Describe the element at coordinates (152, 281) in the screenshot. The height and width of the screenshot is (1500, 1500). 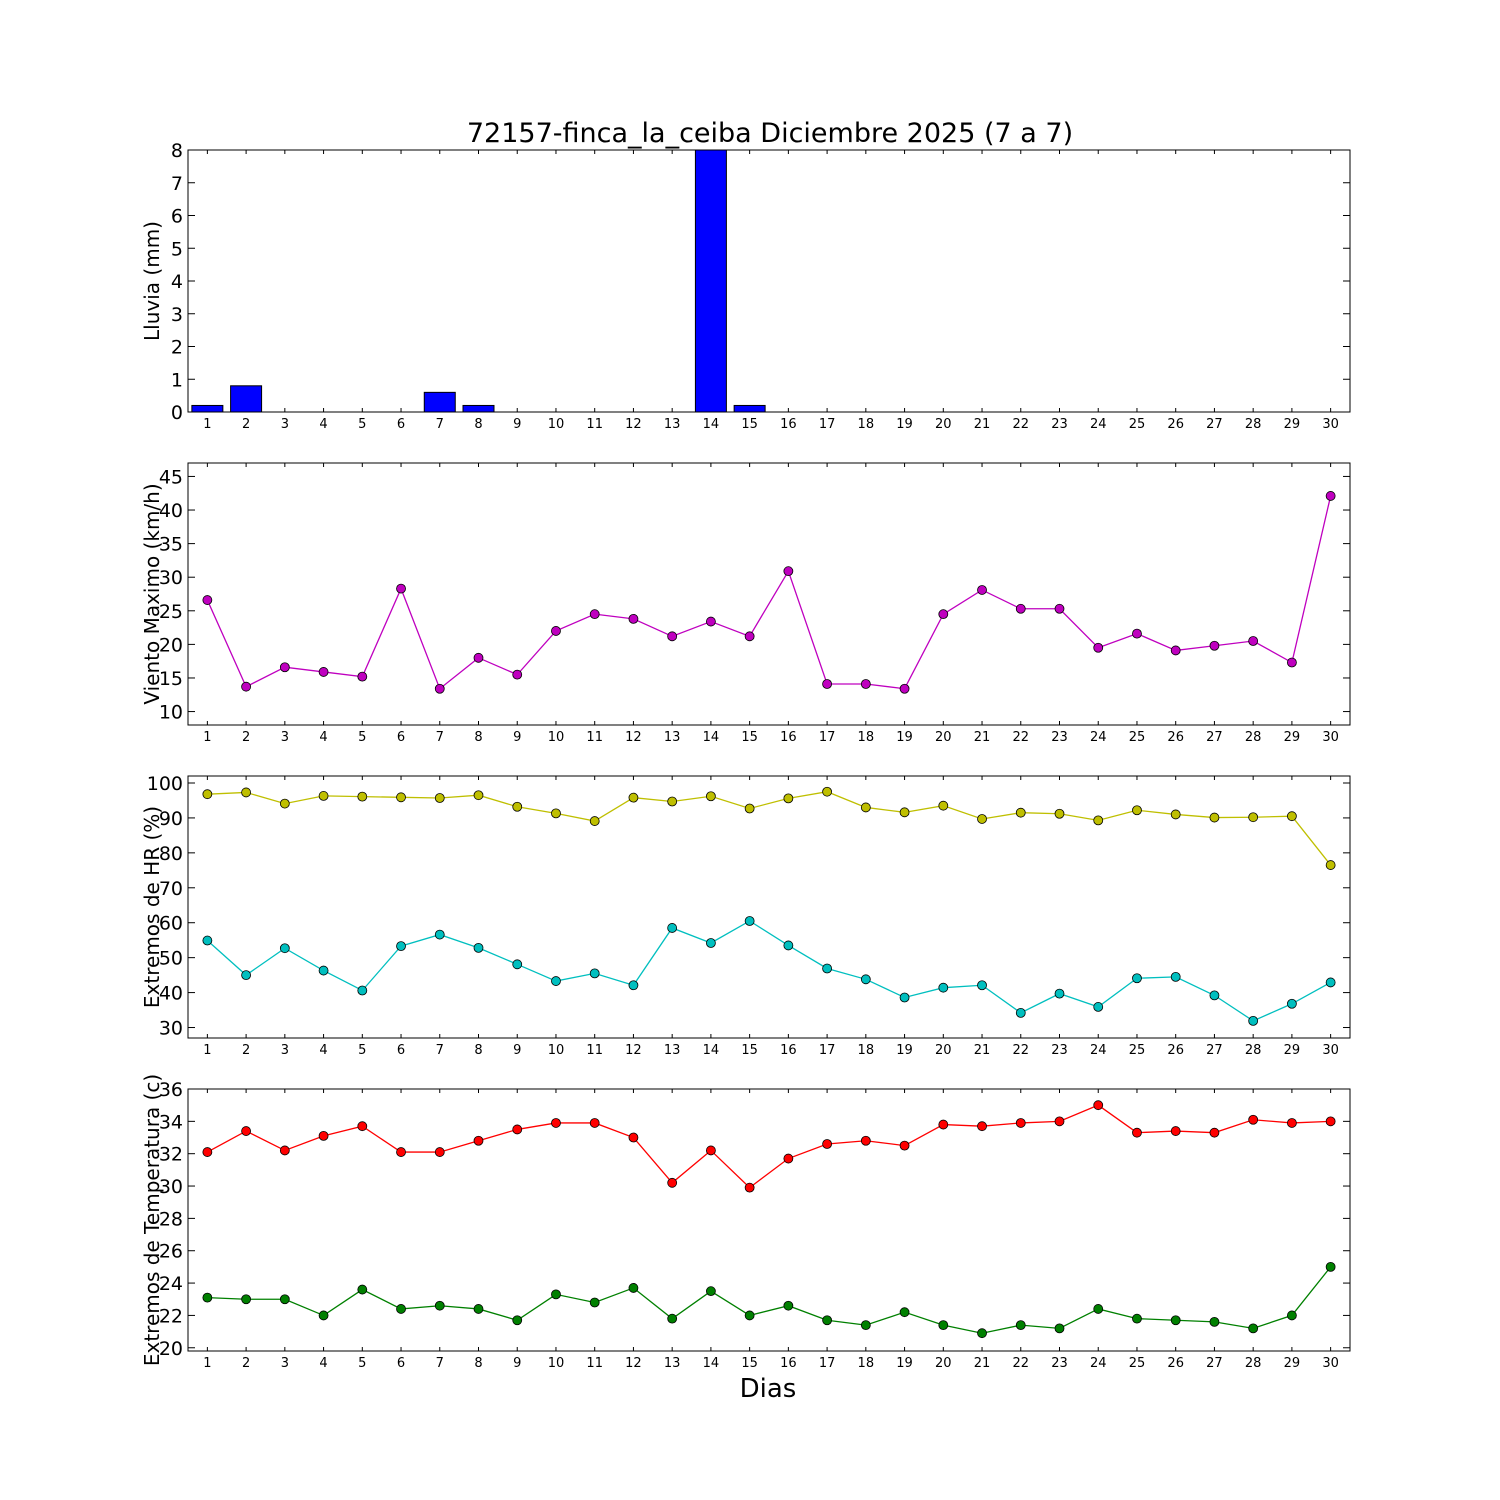
I see `y-axis-label-lluvia: Lluvia (mm)` at that location.